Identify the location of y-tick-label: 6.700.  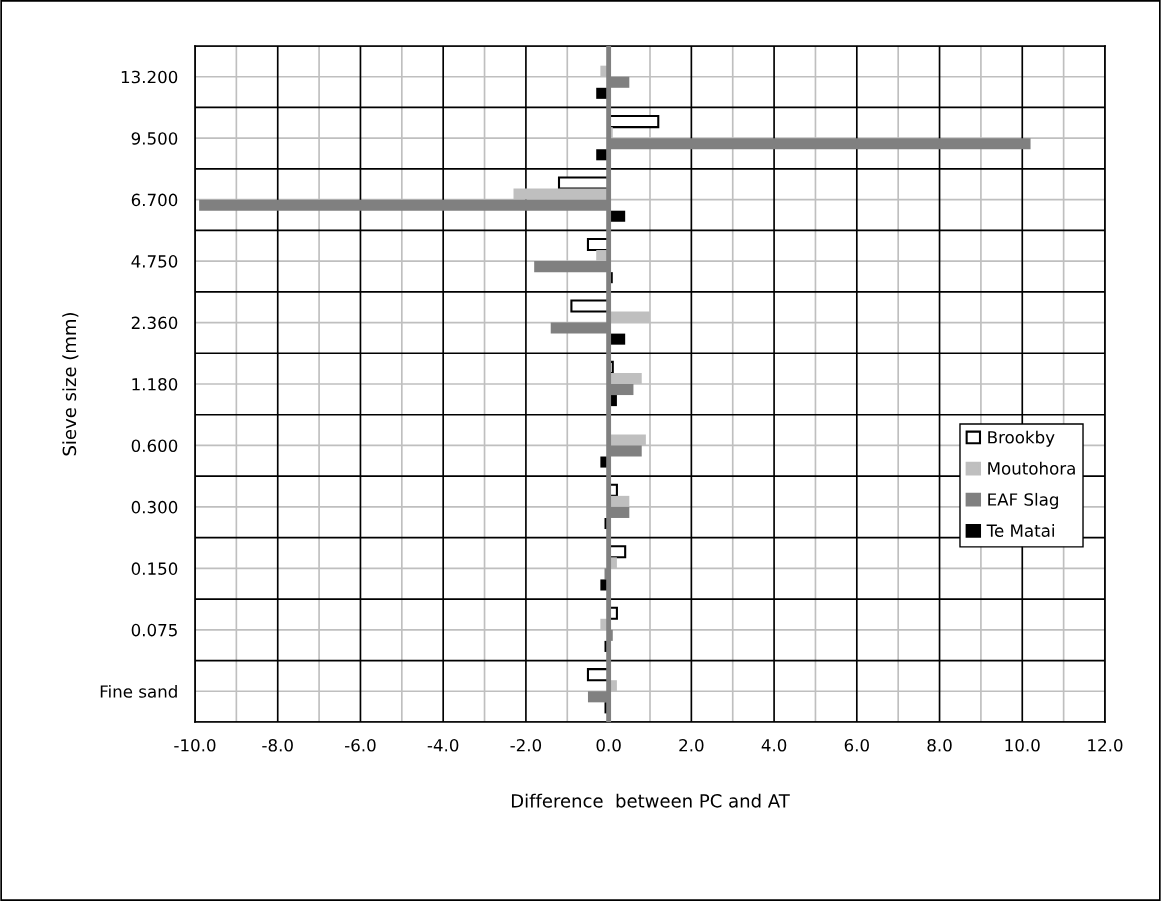
(154, 200).